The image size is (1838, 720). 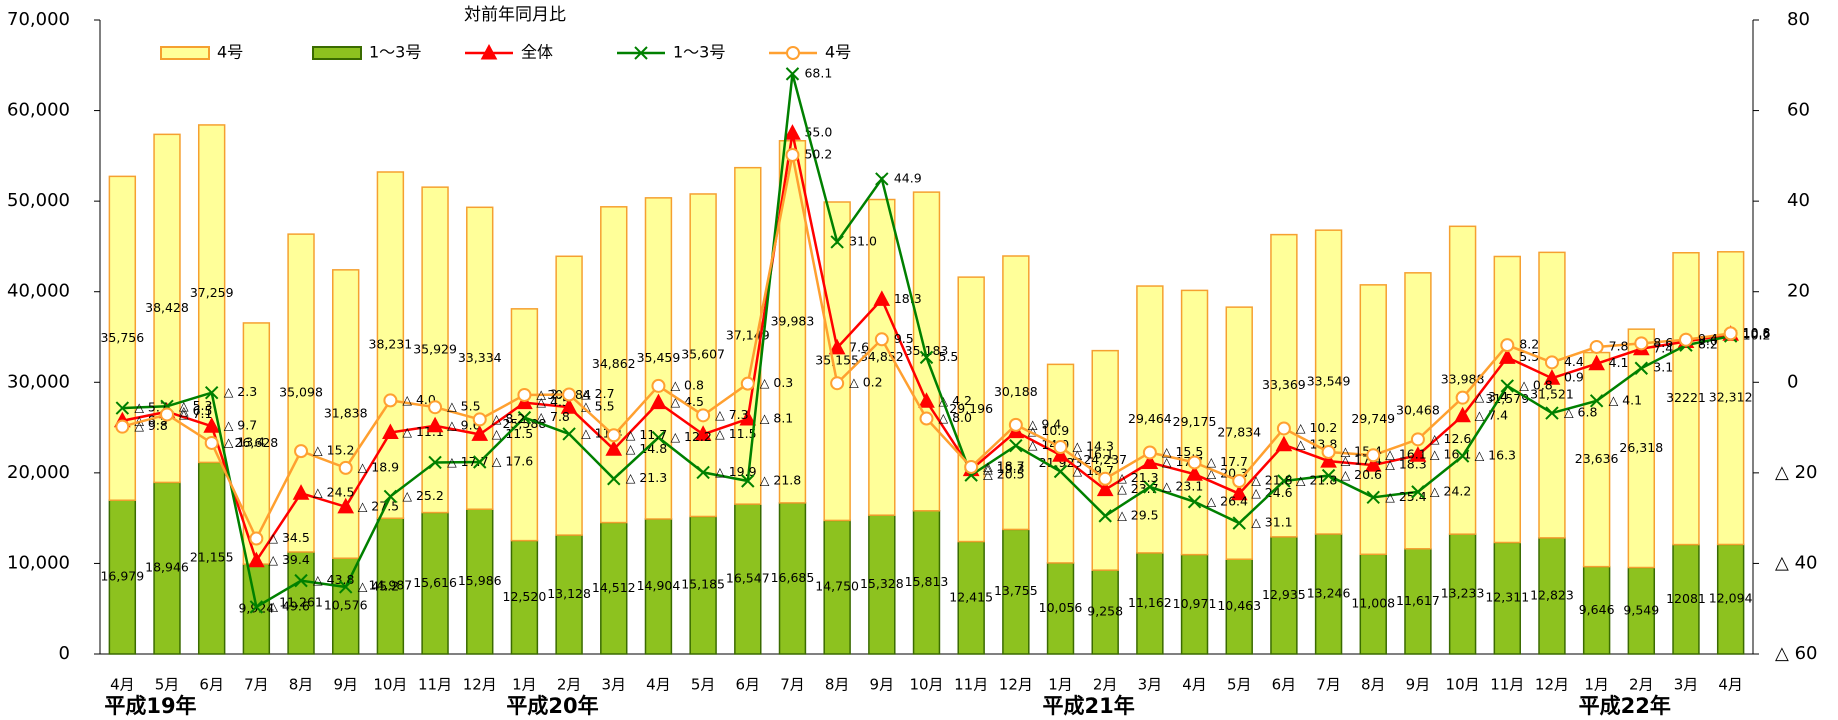 What do you see at coordinates (955, 400) in the screenshot?
I see `line-value-label: △ 4.2` at bounding box center [955, 400].